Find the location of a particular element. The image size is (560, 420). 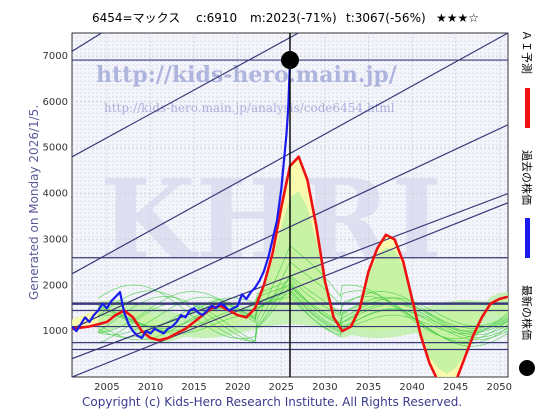

y-tick-label: 4000 is located at coordinates (55, 194).